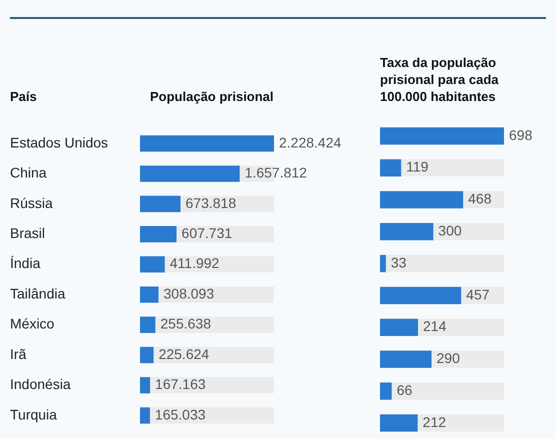 This screenshot has width=556, height=439. I want to click on y-axis-title: País, so click(23, 96).